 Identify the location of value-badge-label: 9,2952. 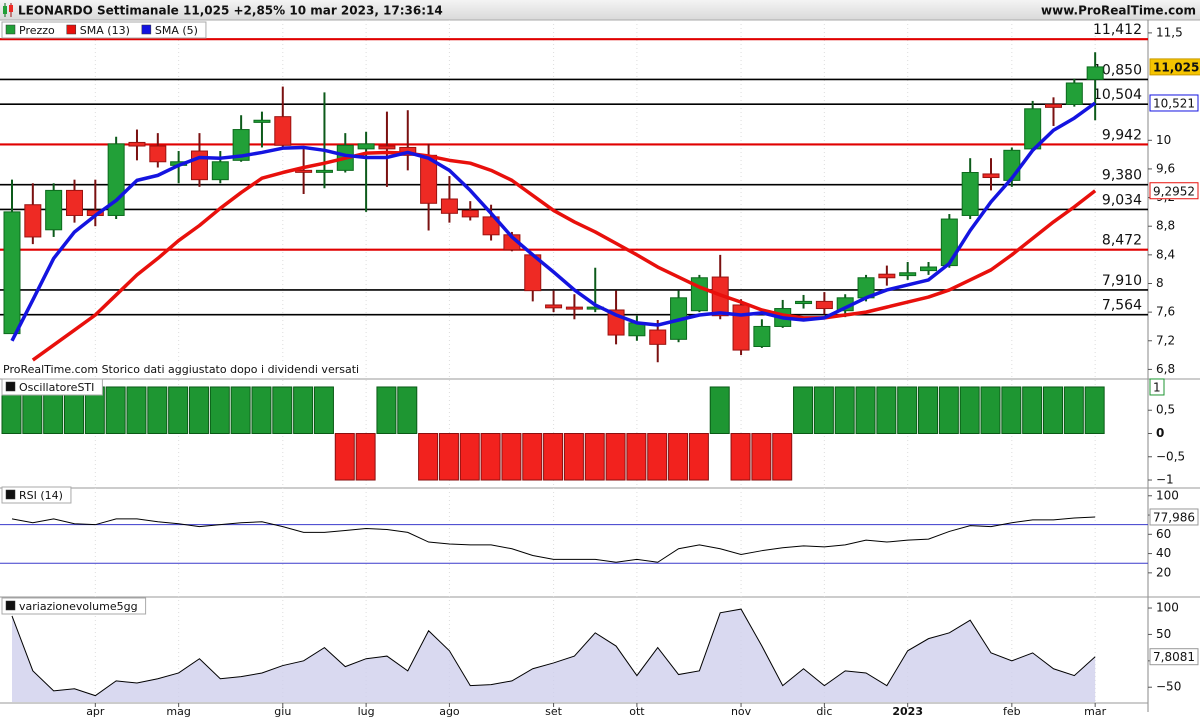
(1174, 191).